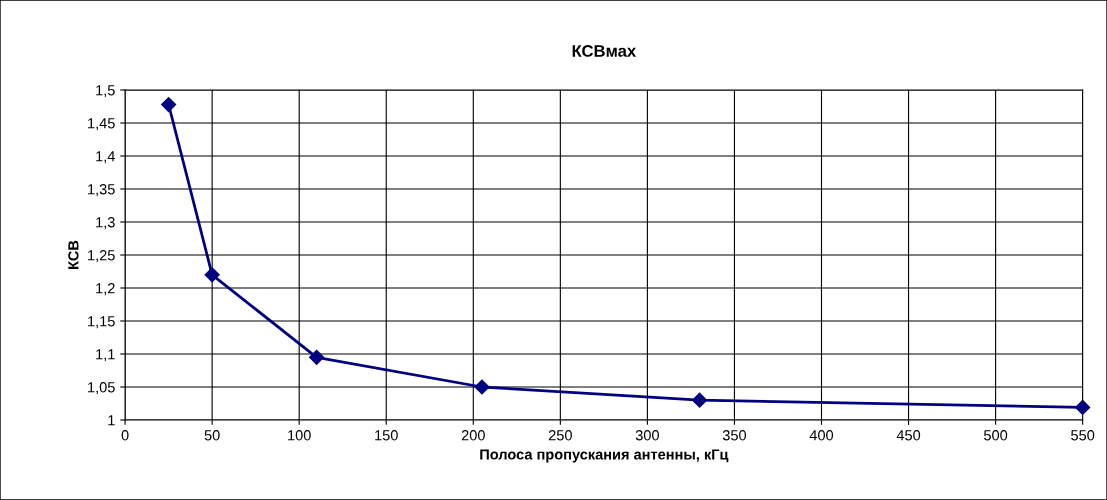  What do you see at coordinates (105, 157) in the screenshot?
I see `y-tick-label: 1,4` at bounding box center [105, 157].